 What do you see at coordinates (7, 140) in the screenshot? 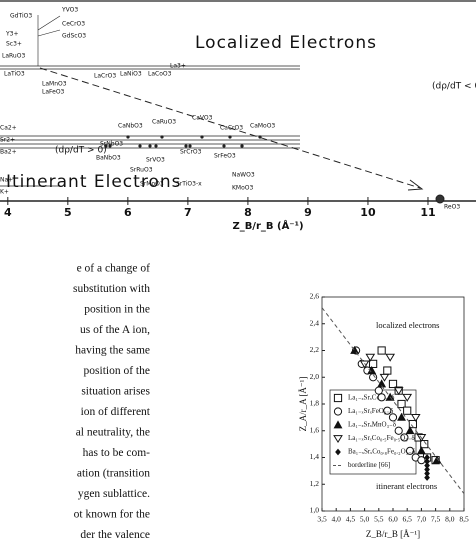
I see `compound-label: Sr2+` at bounding box center [7, 140].